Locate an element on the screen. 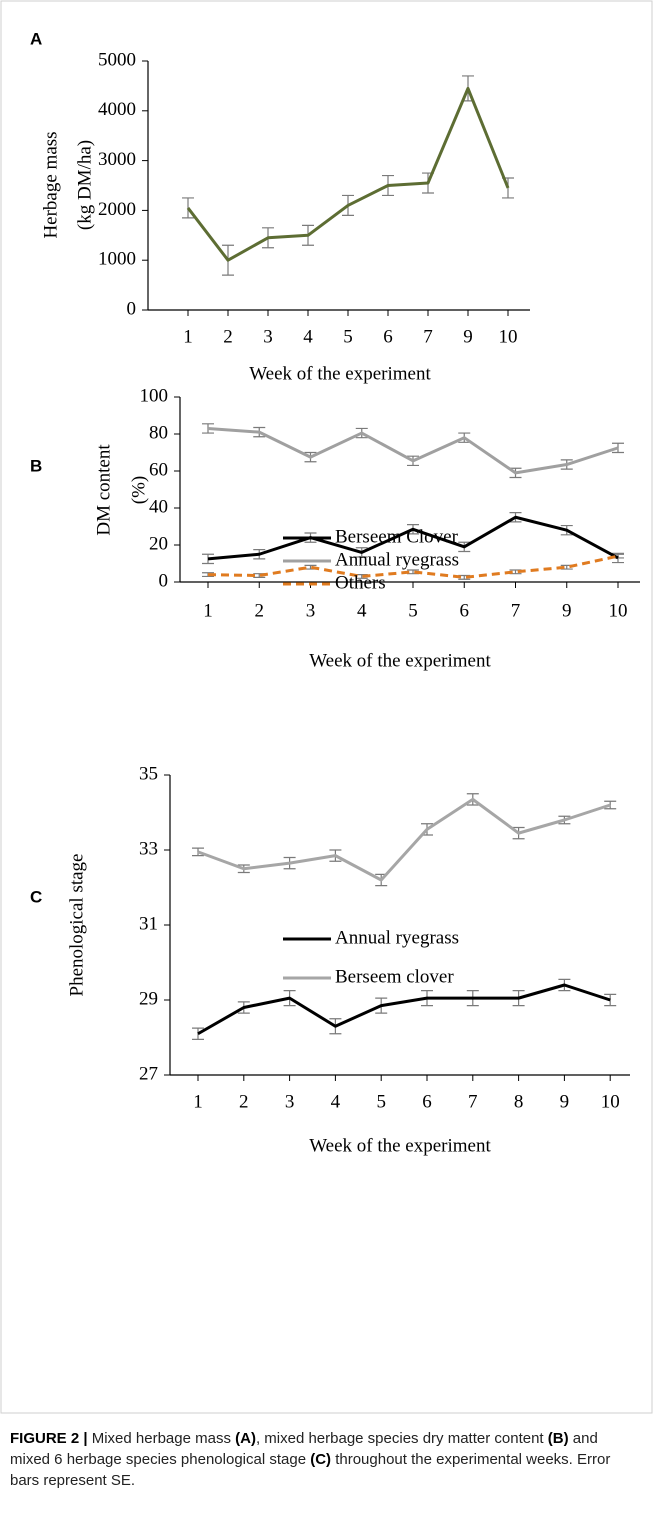  y-tick-label: 29 is located at coordinates (148, 998).